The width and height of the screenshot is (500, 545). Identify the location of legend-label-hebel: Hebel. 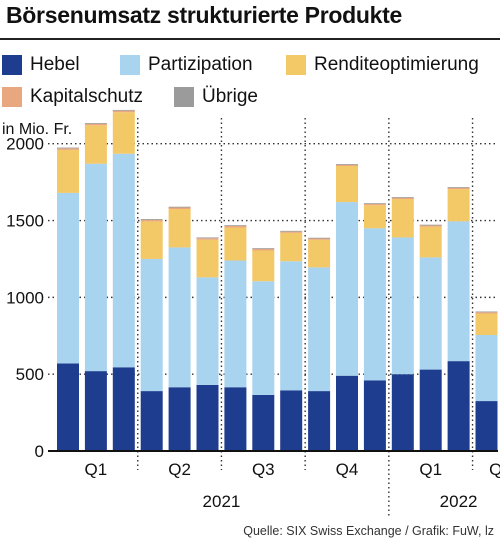
(55, 64).